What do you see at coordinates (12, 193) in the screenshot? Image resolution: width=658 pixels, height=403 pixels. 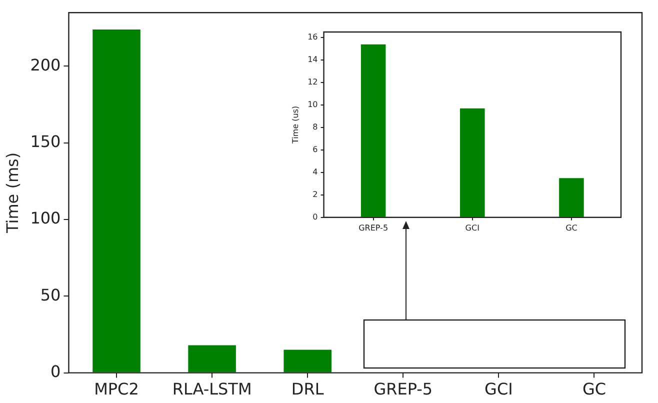 I see `y-axis-title: Time (ms)` at bounding box center [12, 193].